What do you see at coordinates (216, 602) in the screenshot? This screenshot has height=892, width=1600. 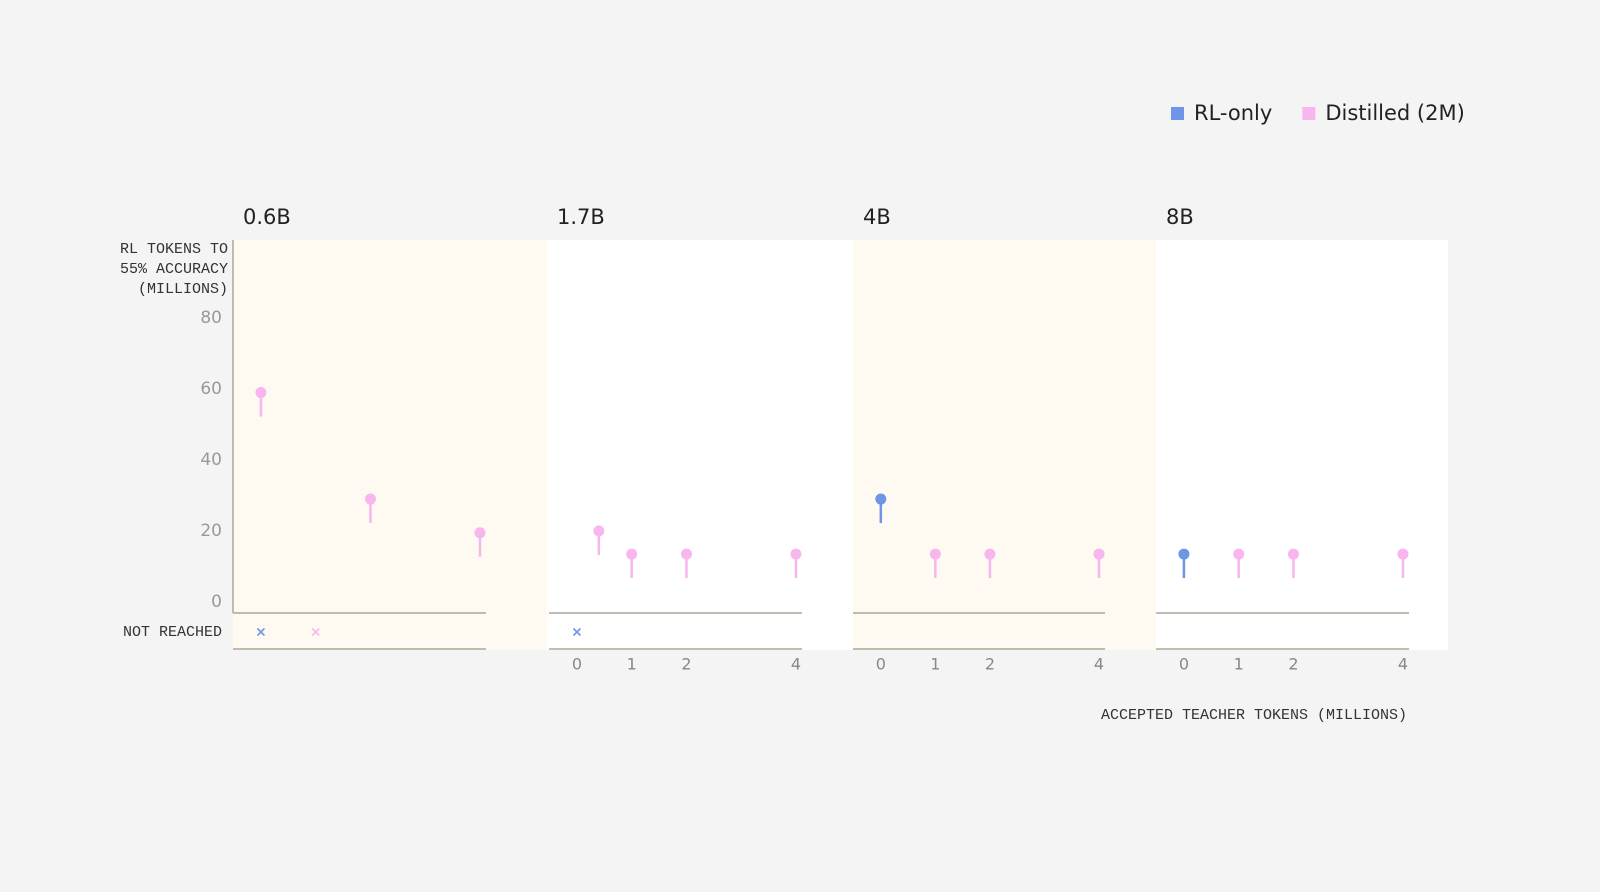 I see `y-tick-label: 0` at bounding box center [216, 602].